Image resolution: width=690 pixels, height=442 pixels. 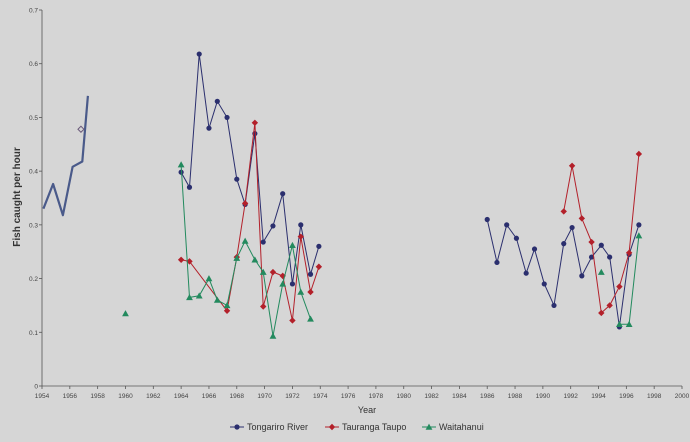 What do you see at coordinates (570, 396) in the screenshot?
I see `x-tick-label: 1992` at bounding box center [570, 396].